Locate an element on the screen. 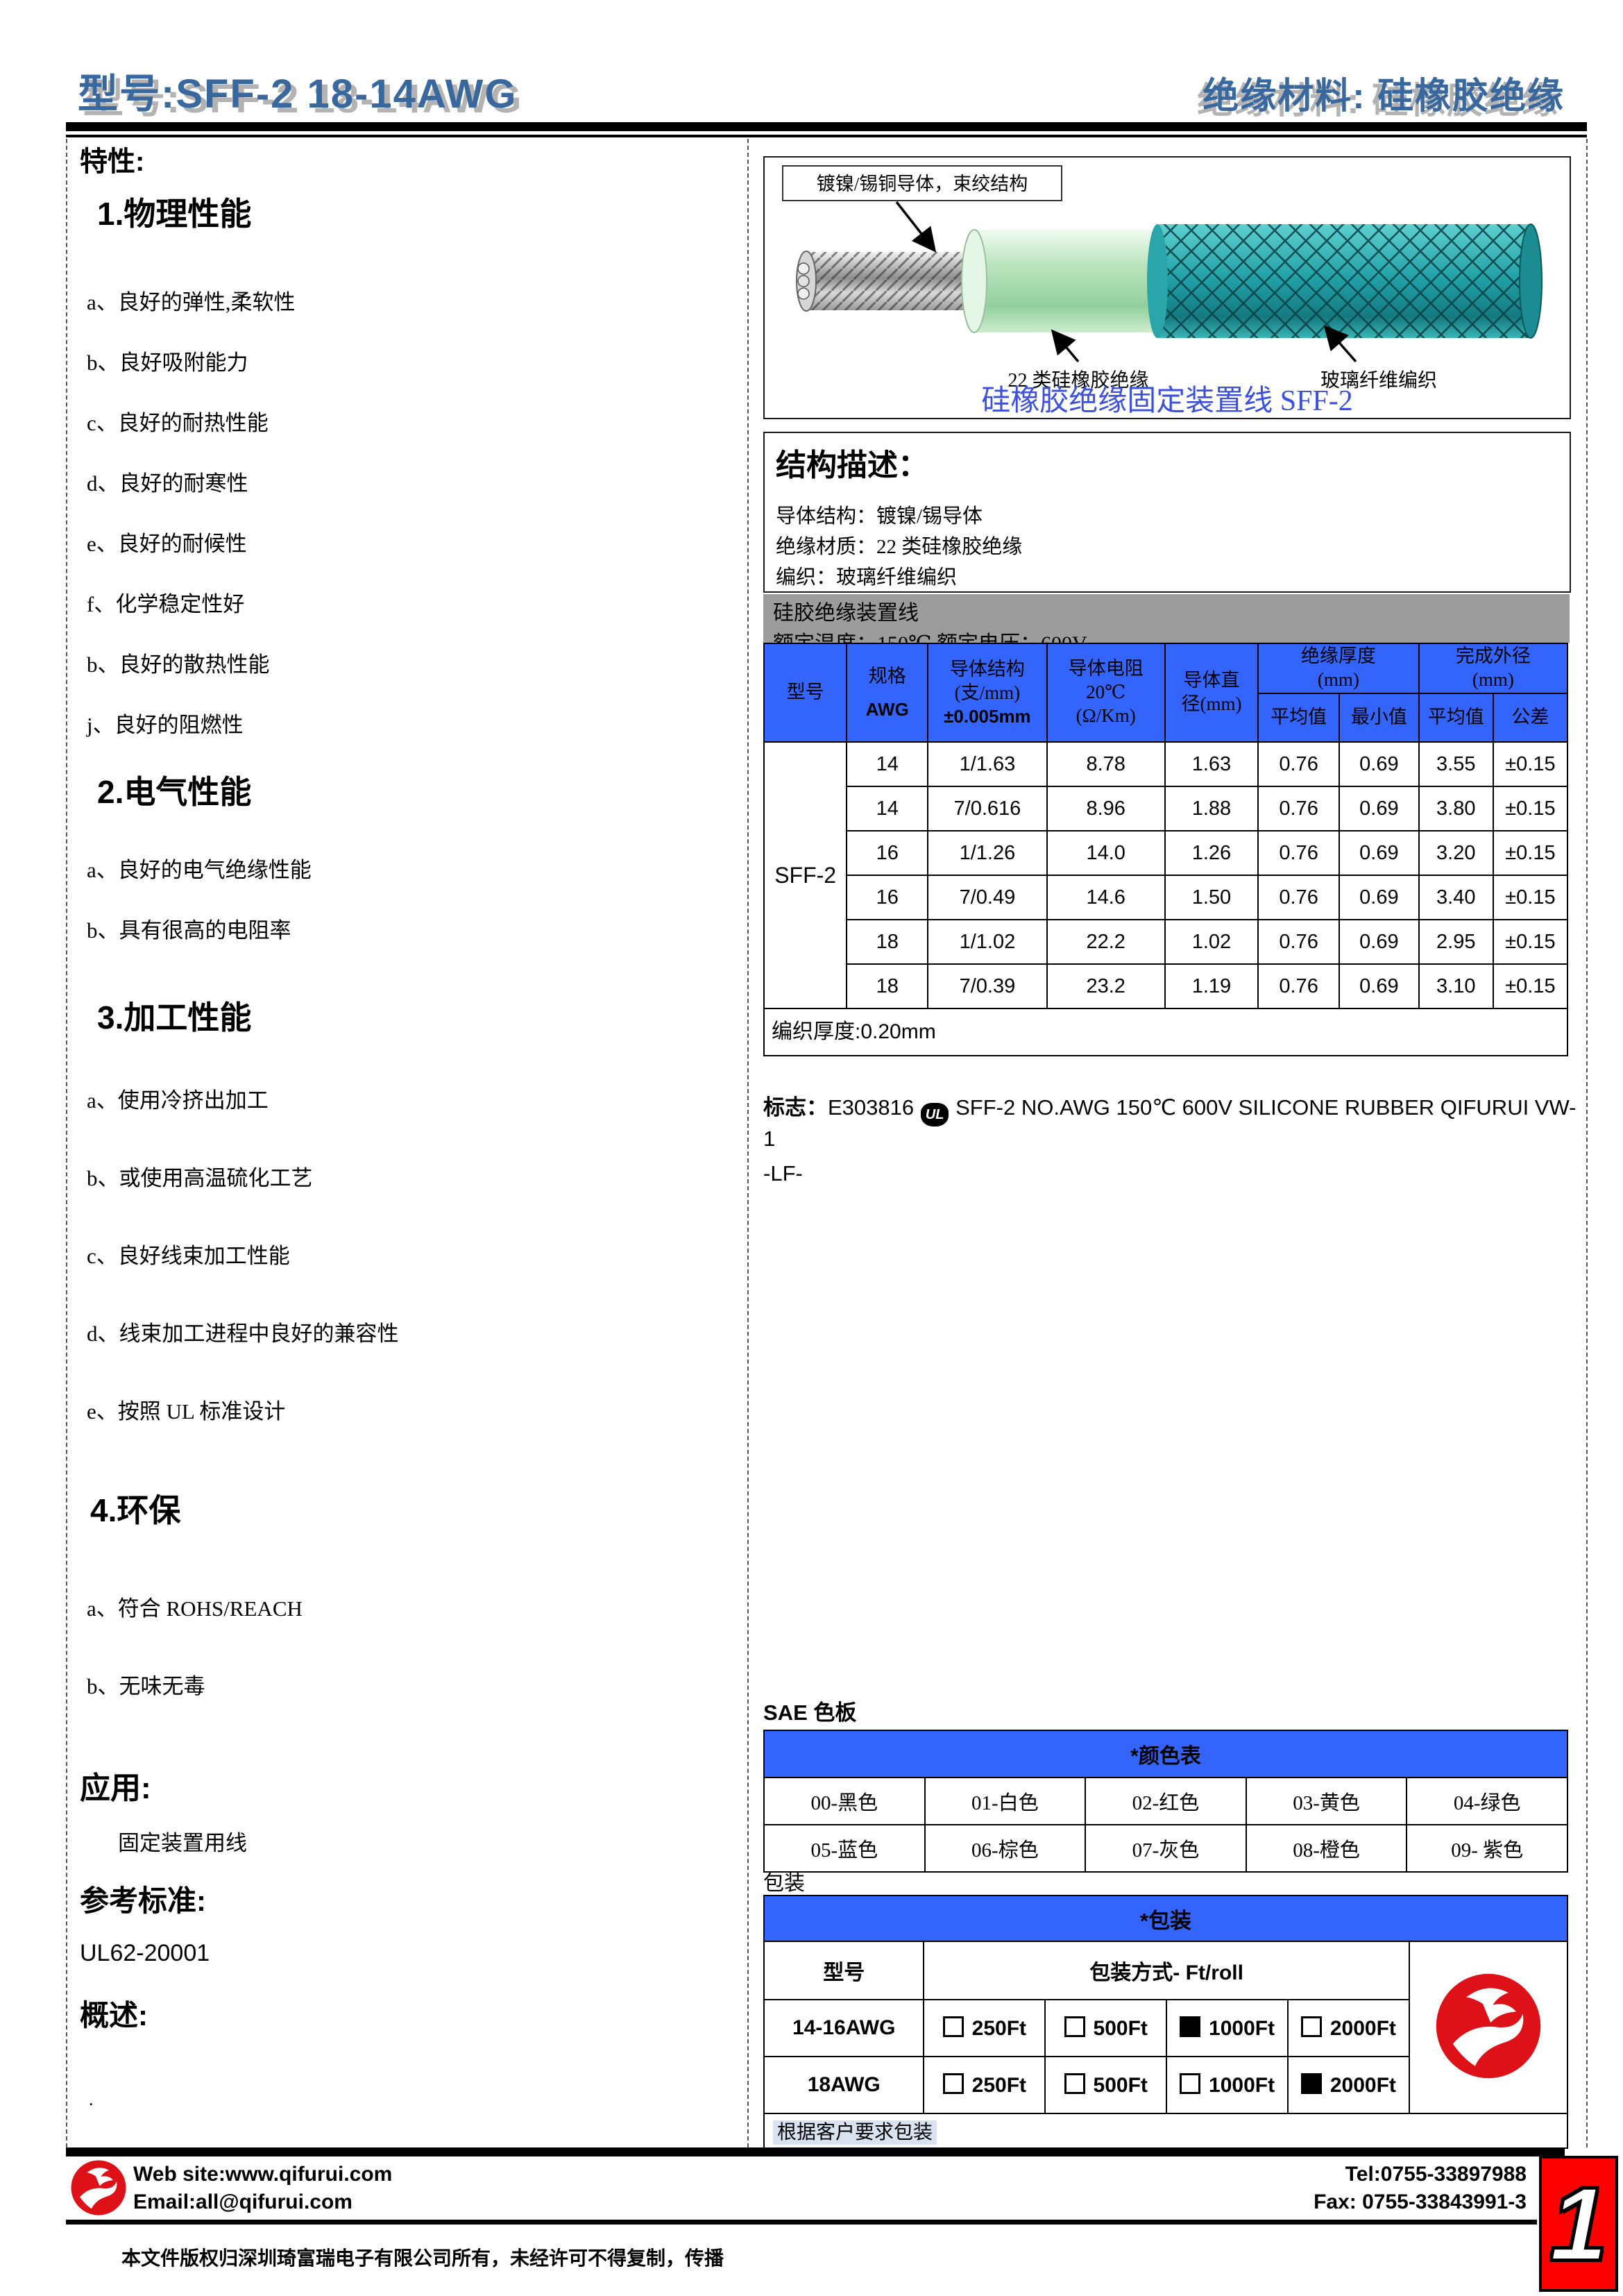 The image size is (1623, 2296). cell: 8.78 is located at coordinates (1106, 764).